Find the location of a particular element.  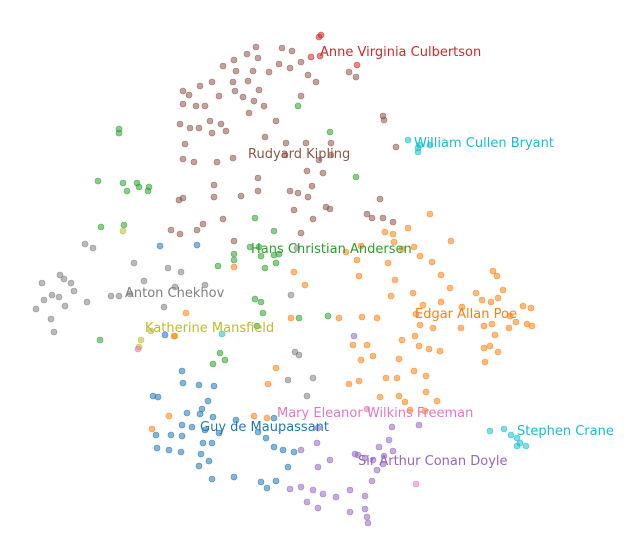

cluster-label-anton-chekhov: Anton Chekhov is located at coordinates (175, 293).